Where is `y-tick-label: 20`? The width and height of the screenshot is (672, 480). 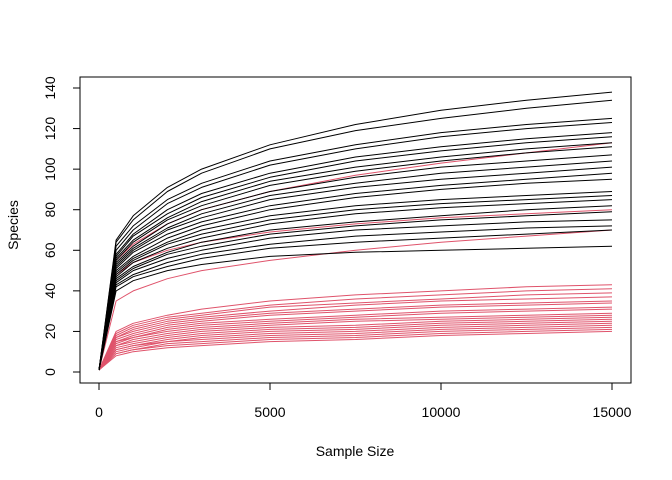
y-tick-label: 20 is located at coordinates (50, 331).